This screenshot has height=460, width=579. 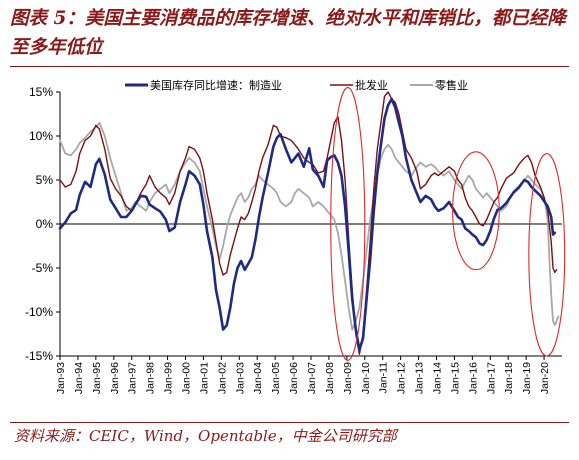 What do you see at coordinates (312, 378) in the screenshot?
I see `x-tick-label: Jan-07` at bounding box center [312, 378].